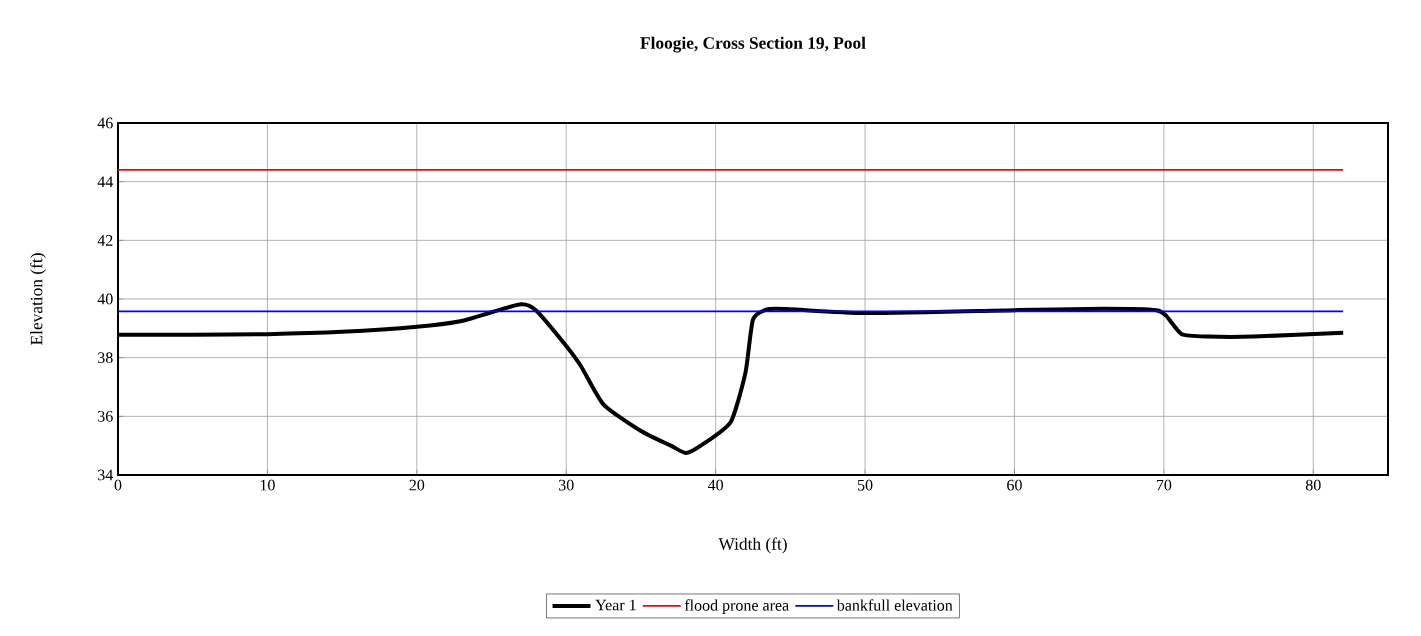 This screenshot has height=636, width=1421. I want to click on legend-label: flood prone area, so click(736, 606).